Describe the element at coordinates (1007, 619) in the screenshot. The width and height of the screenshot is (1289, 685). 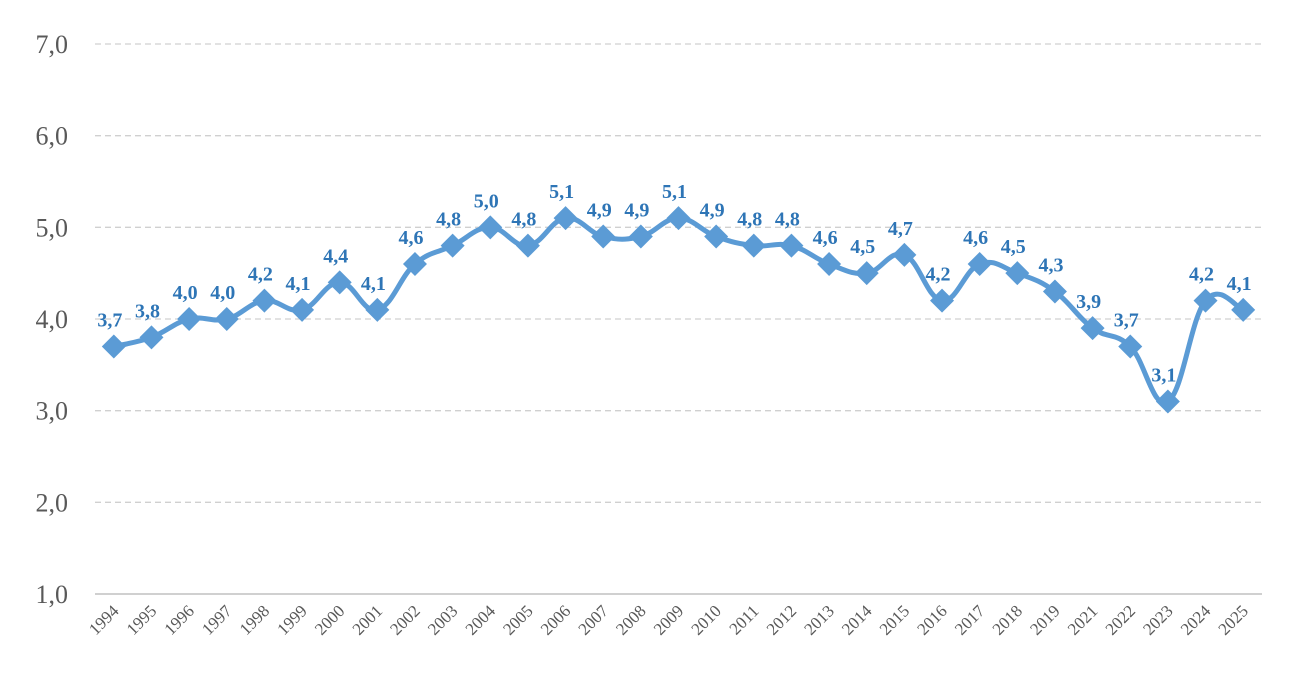
I see `x-tick-label: 2018` at that location.